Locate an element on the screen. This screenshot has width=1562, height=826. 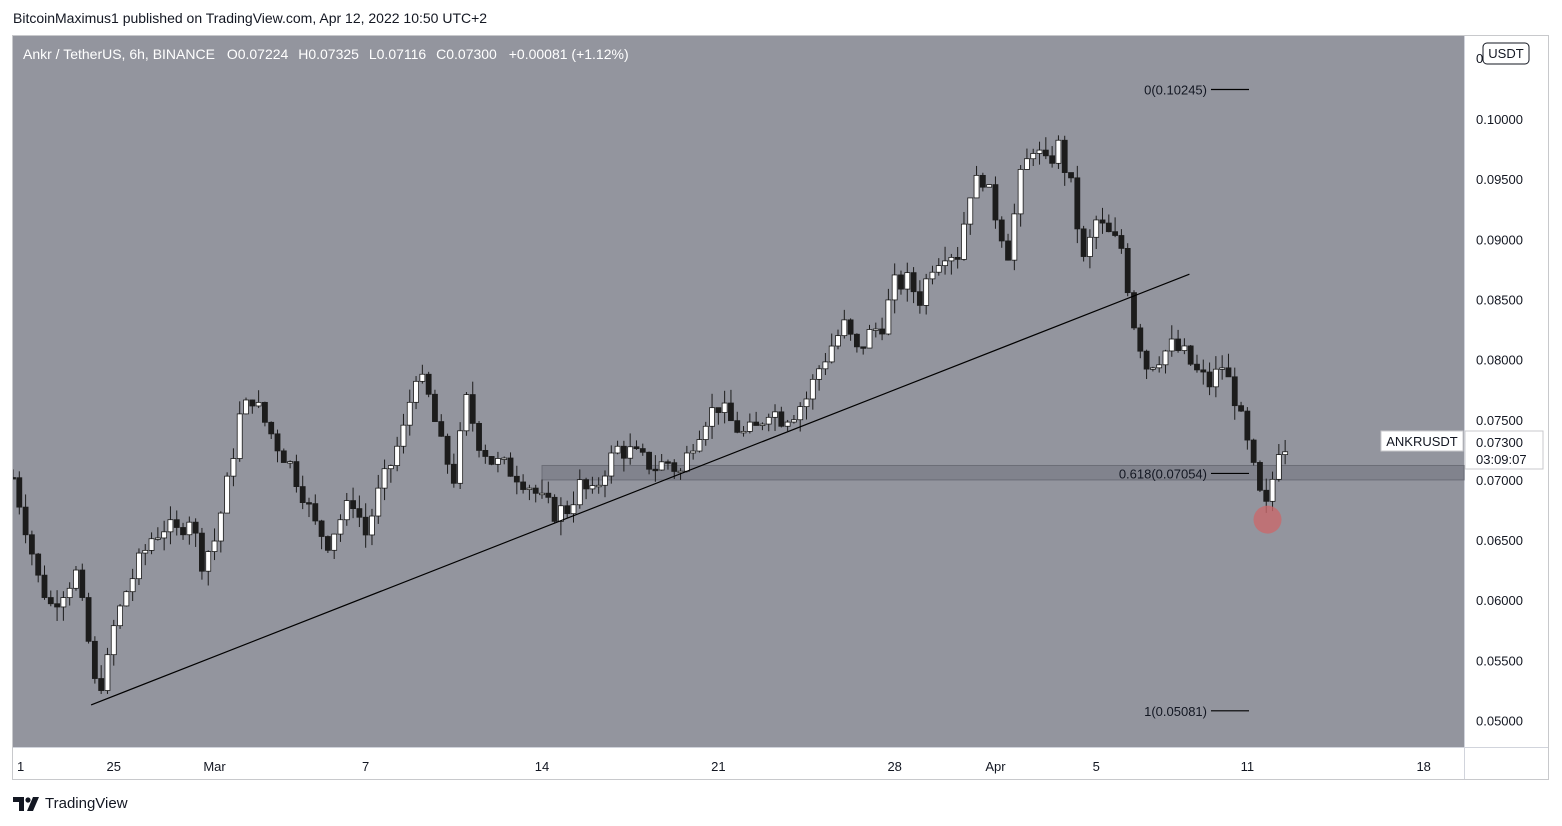
time-tick-label: 7 is located at coordinates (365, 766).